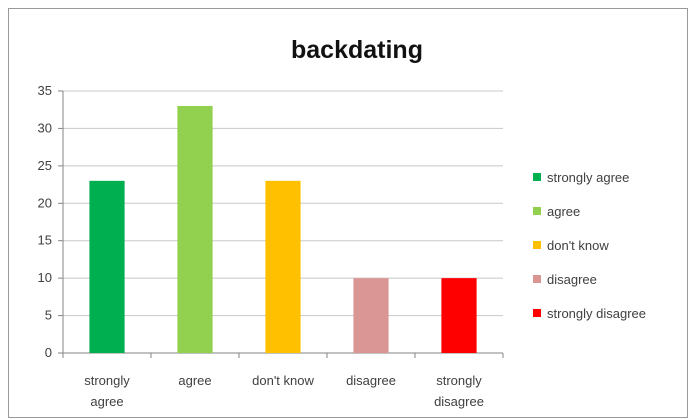 The width and height of the screenshot is (690, 419). Describe the element at coordinates (45, 277) in the screenshot. I see `y-tick-label: 10` at that location.